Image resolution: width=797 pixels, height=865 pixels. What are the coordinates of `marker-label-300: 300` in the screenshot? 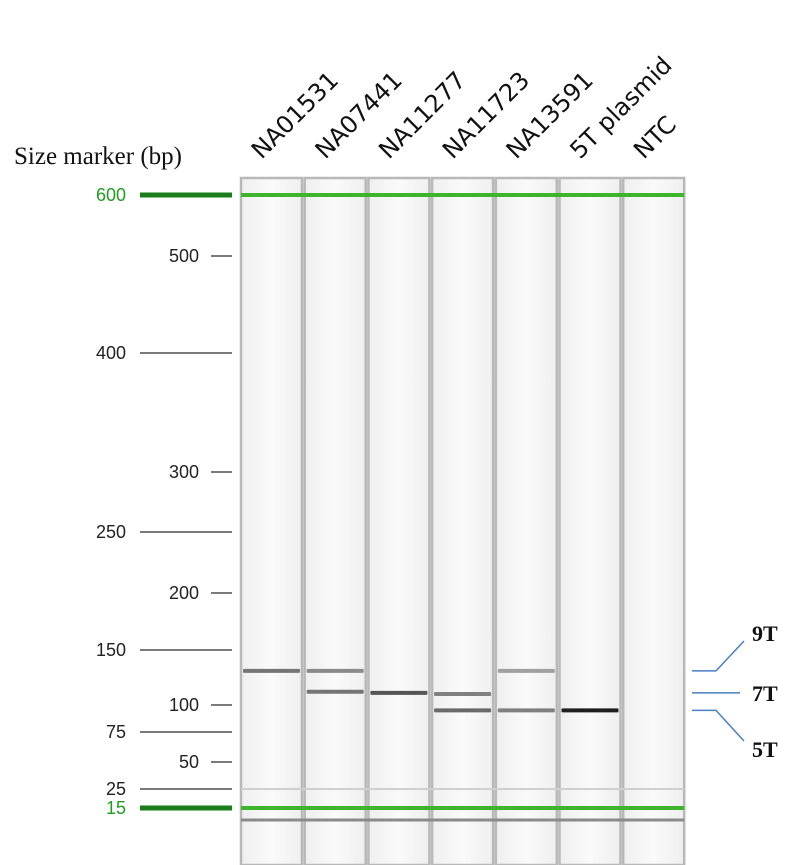 It's located at (184, 472).